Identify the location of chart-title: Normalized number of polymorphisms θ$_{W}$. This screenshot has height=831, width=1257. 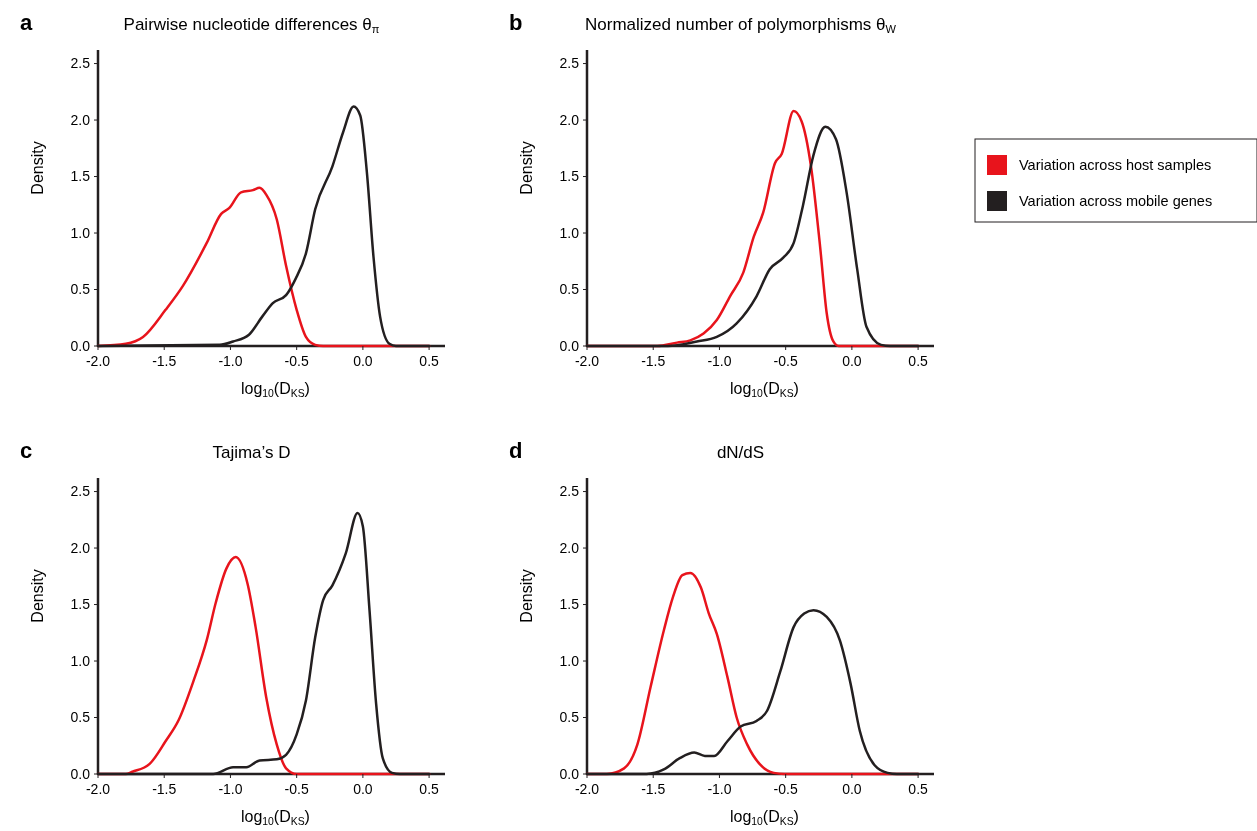
(741, 25).